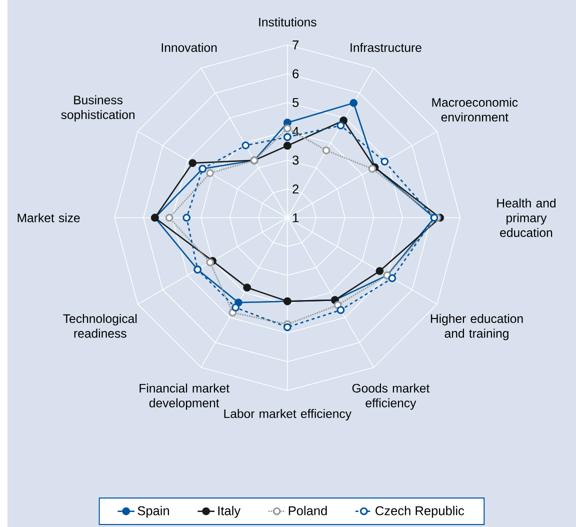 This screenshot has width=576, height=527. What do you see at coordinates (420, 512) in the screenshot?
I see `legend-label: Czech Republic` at bounding box center [420, 512].